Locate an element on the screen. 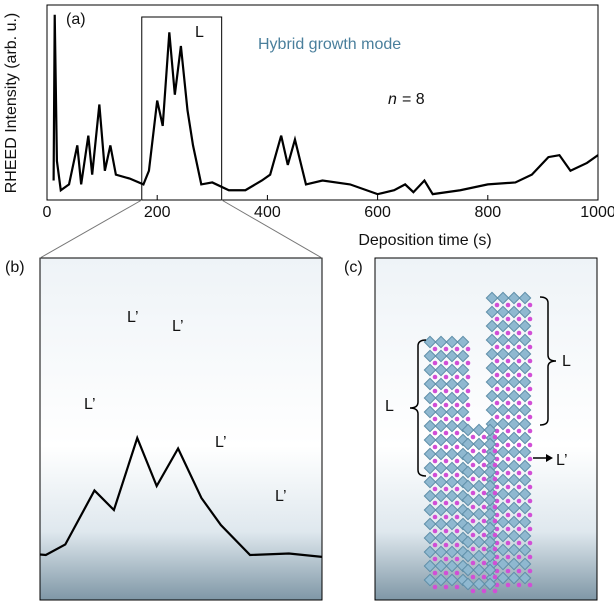 The image size is (614, 608). brace is located at coordinates (418, 408).